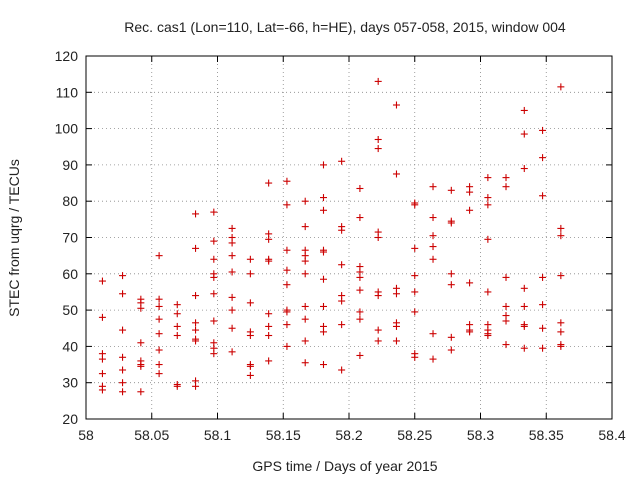  Describe the element at coordinates (283, 435) in the screenshot. I see `x-tick-label: 58.15` at that location.